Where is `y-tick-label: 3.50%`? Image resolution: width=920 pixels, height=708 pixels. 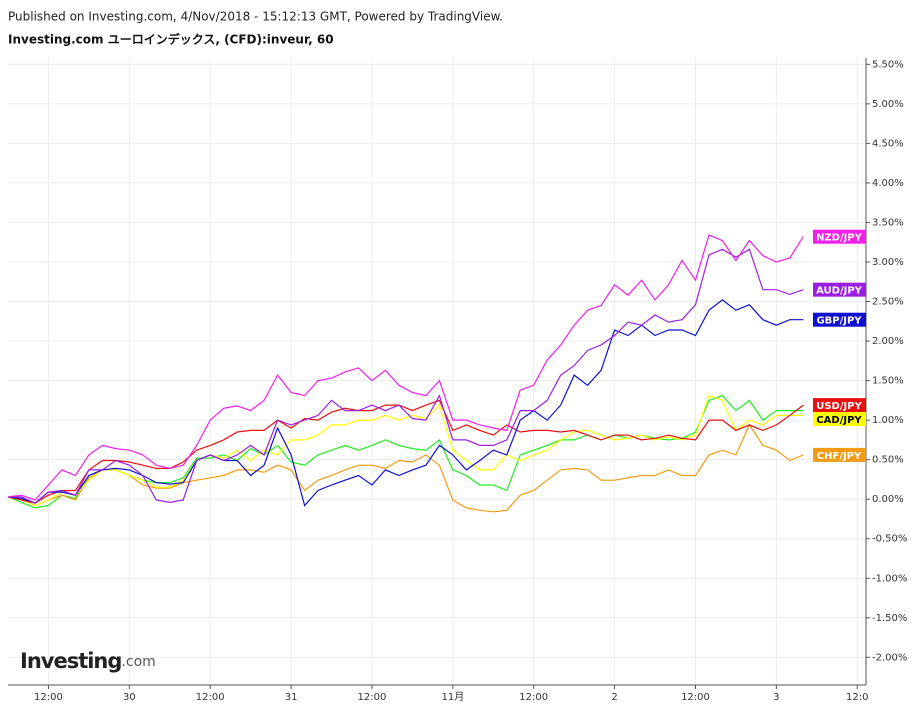 y-tick-label: 3.50% is located at coordinates (888, 222).